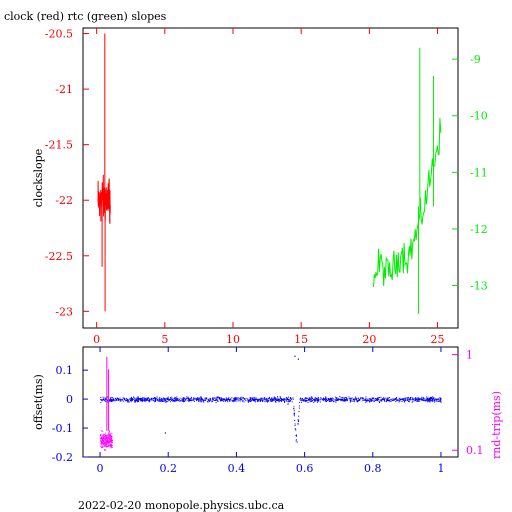 This screenshot has height=512, width=512. What do you see at coordinates (407, 203) in the screenshot?
I see `rtc-line` at bounding box center [407, 203].